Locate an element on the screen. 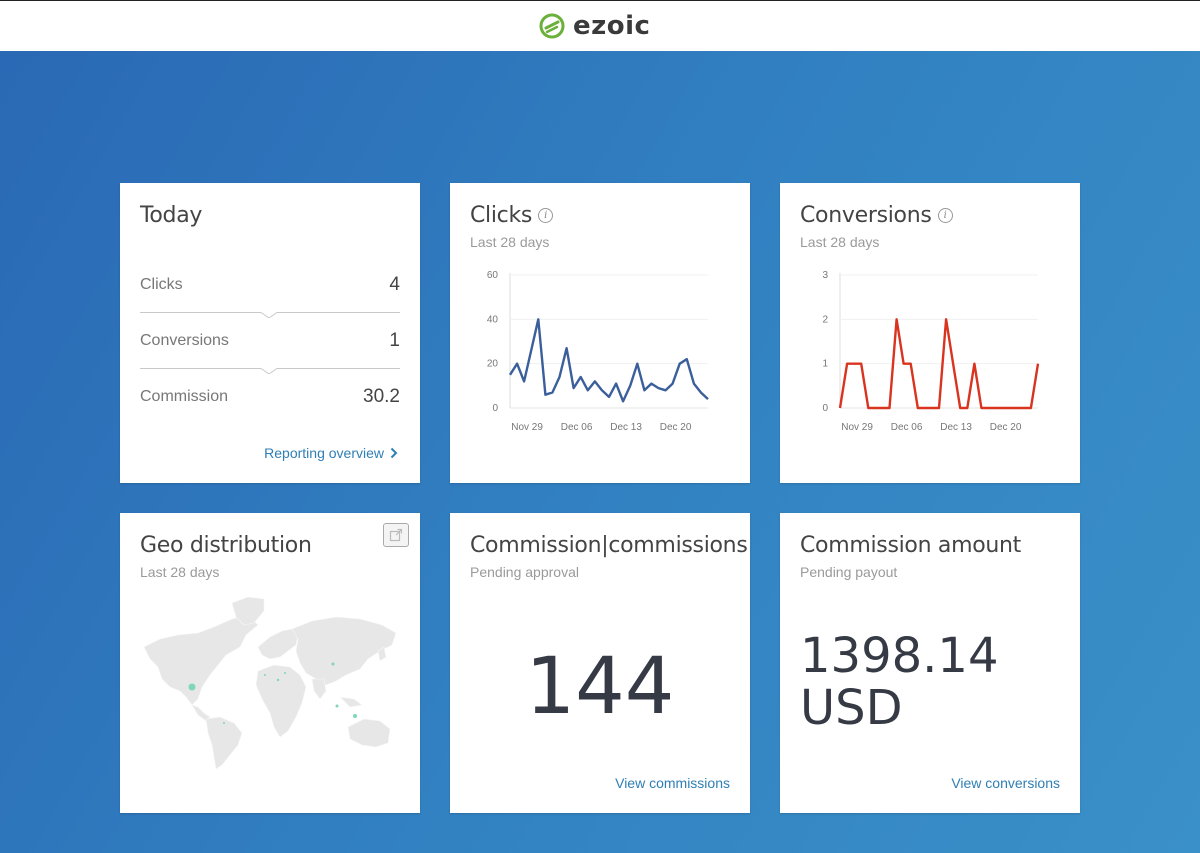 This screenshot has width=1200, height=853. clicks-y-tick-label: 60 is located at coordinates (493, 275).